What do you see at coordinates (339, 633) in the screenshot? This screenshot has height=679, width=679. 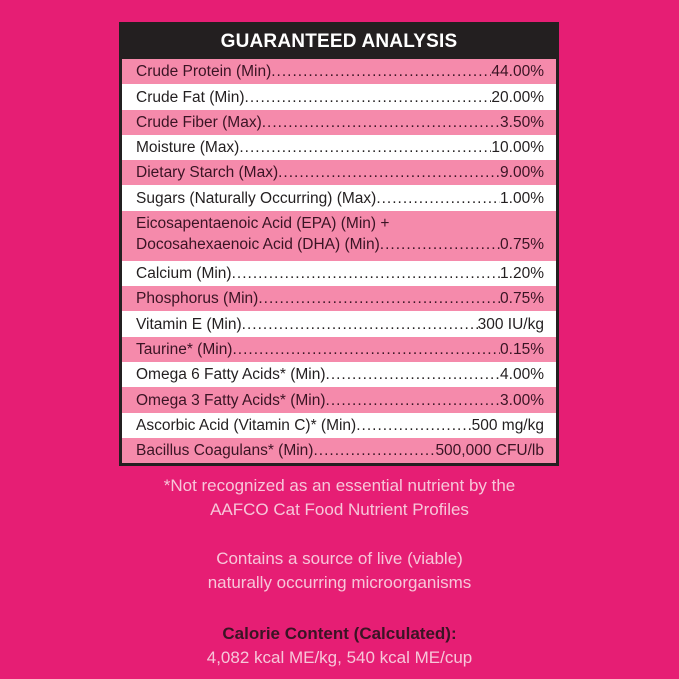 I see `calorie-title: Calorie Content (Calculated):` at bounding box center [339, 633].